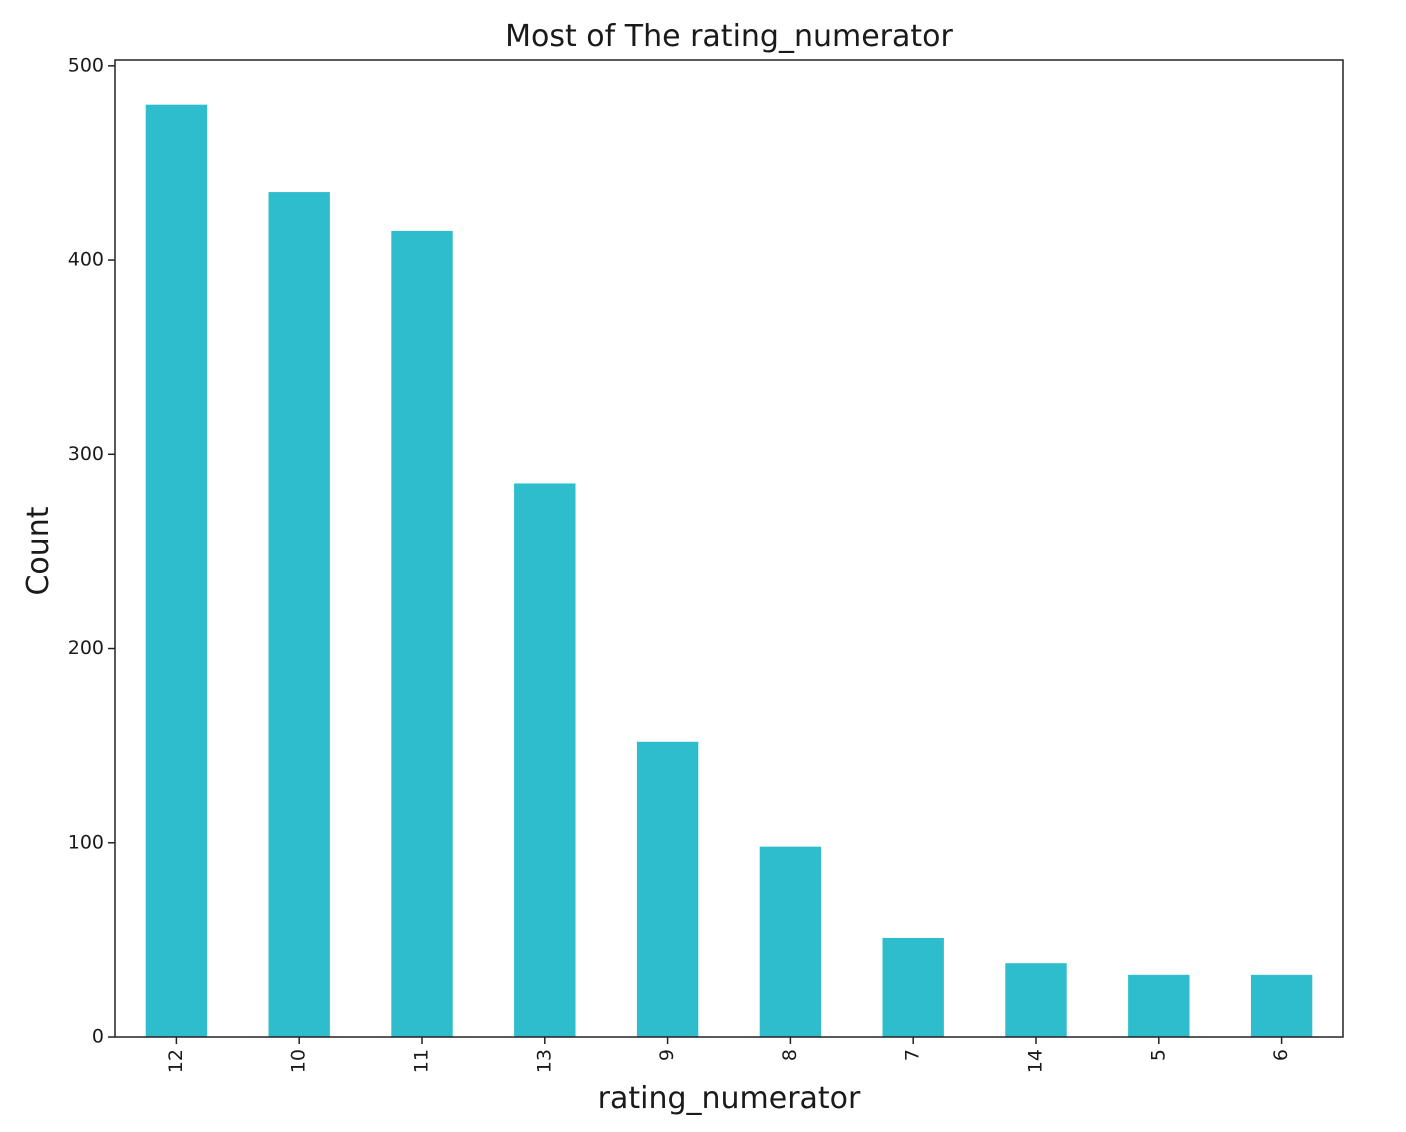 Image resolution: width=1406 pixels, height=1132 pixels. What do you see at coordinates (667, 1055) in the screenshot?
I see `x-tick-label: 9` at bounding box center [667, 1055].